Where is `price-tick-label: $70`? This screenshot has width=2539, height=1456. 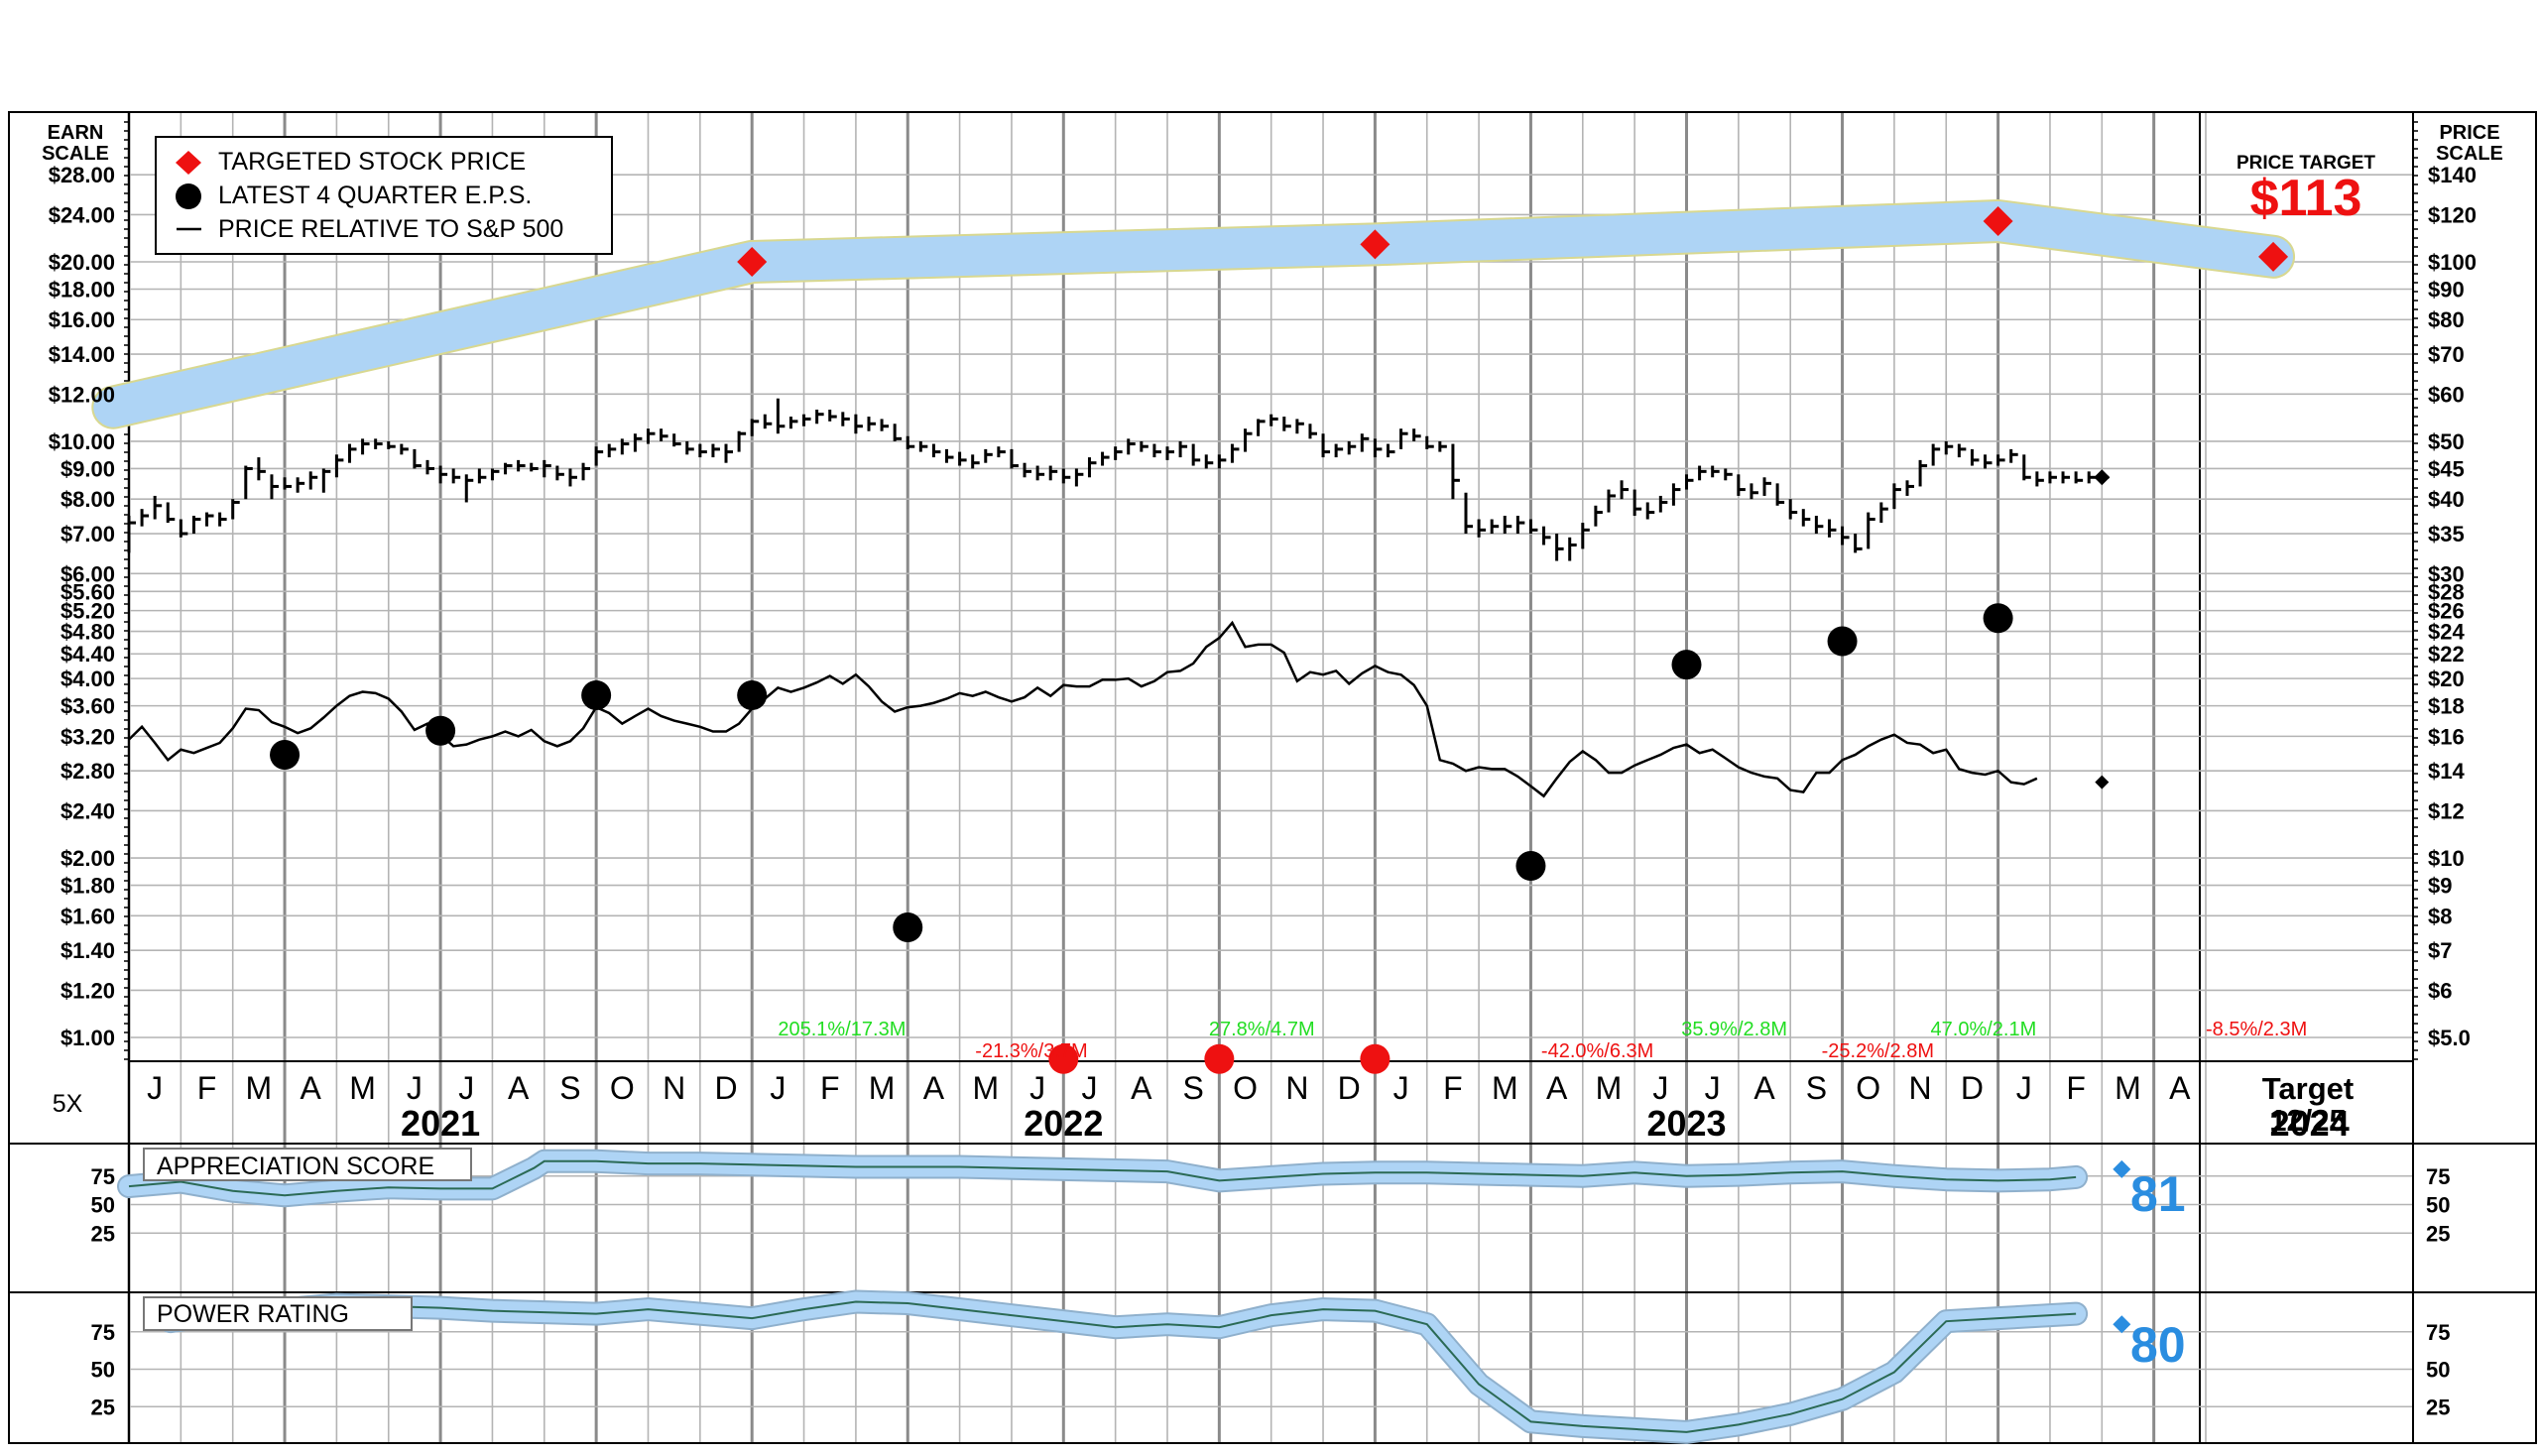
price-tick-label: $70 is located at coordinates (2447, 354).